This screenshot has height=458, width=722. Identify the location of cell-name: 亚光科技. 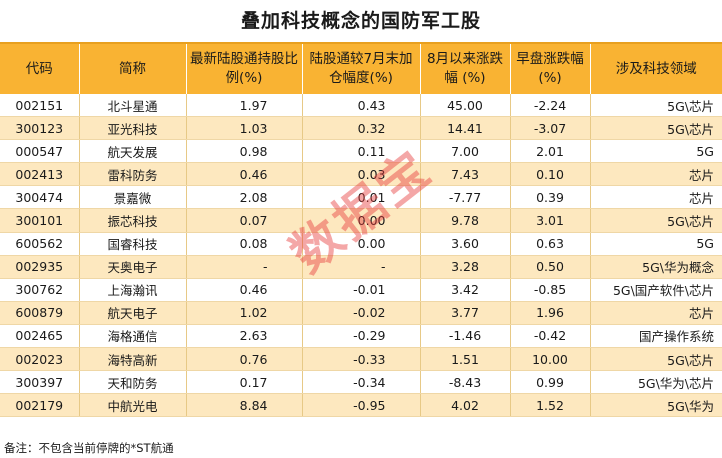
(133, 128).